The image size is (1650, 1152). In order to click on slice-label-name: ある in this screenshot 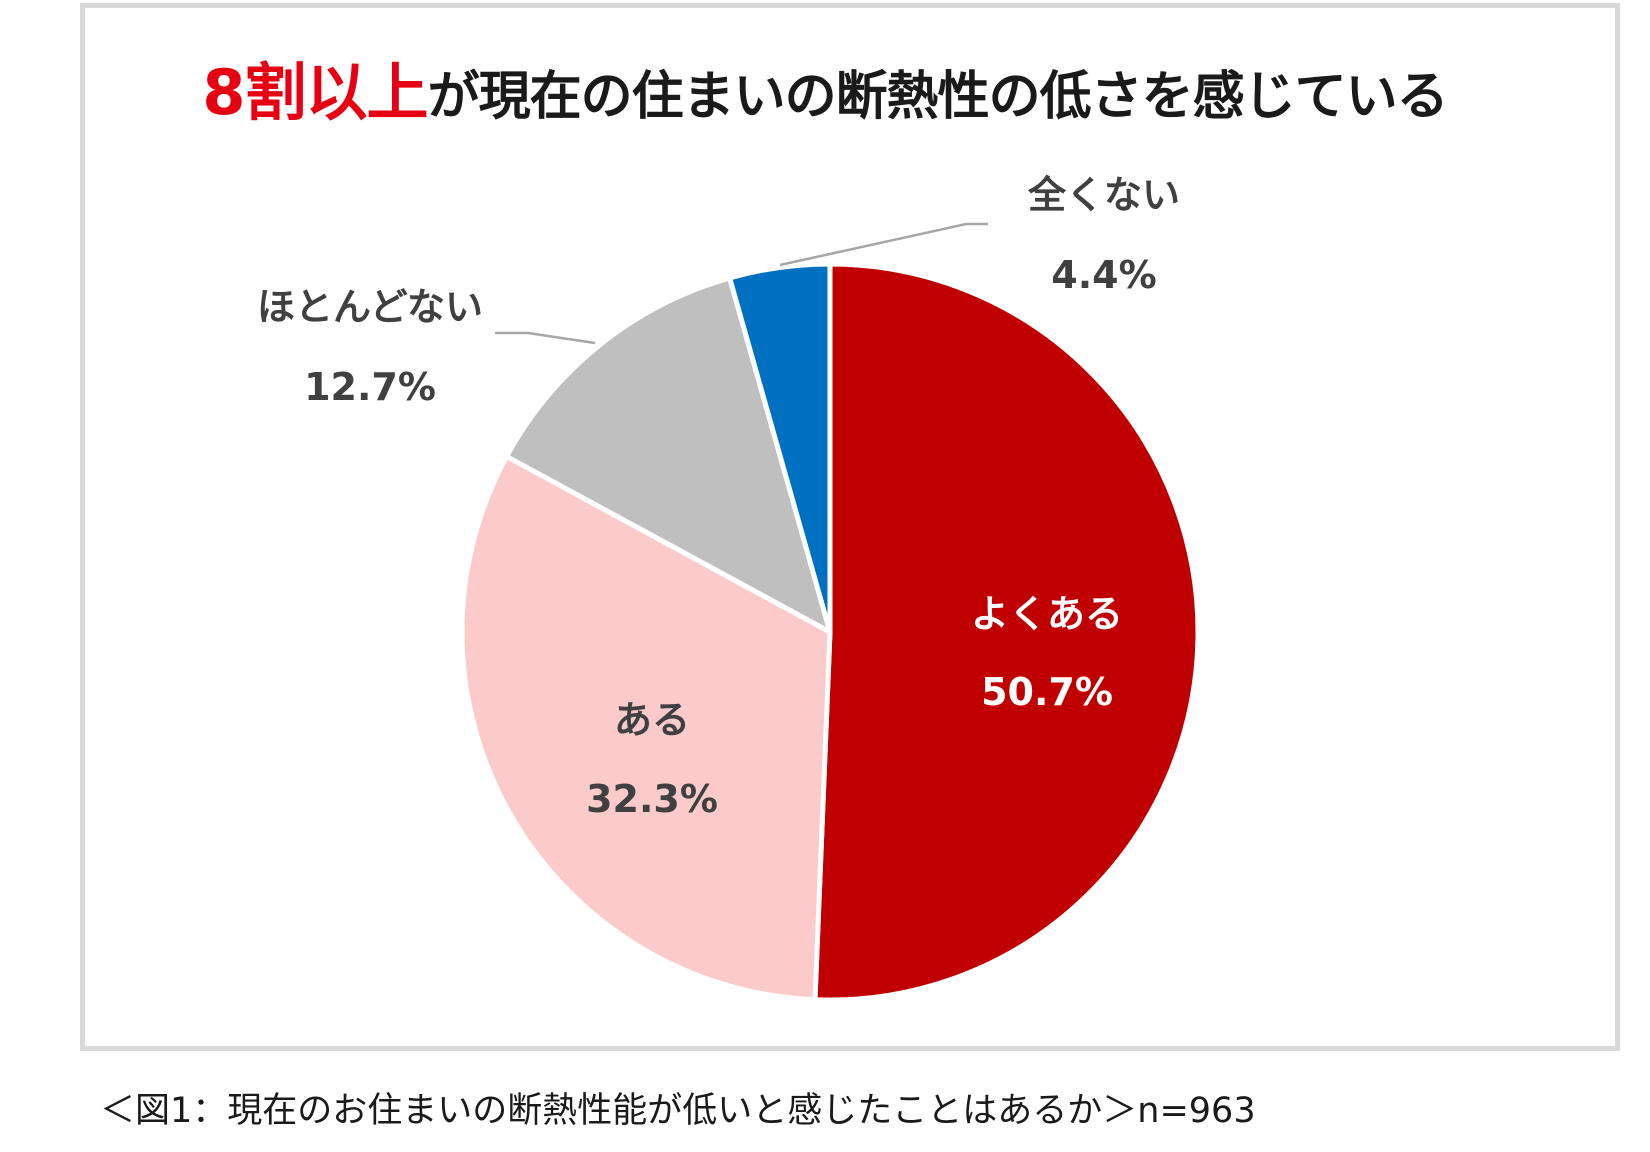, I will do `click(652, 720)`.